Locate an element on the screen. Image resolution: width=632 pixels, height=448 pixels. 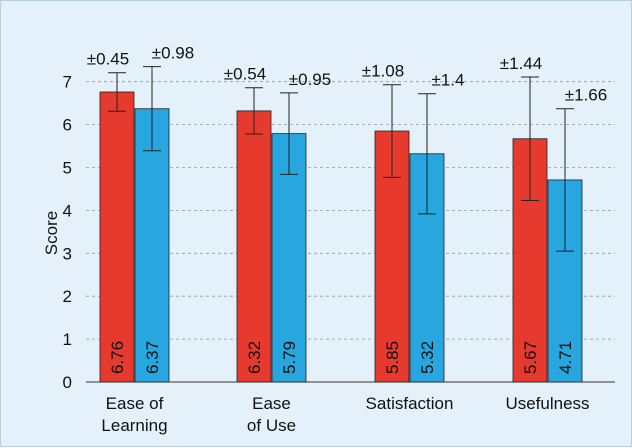
value-label: 5.32 is located at coordinates (427, 357).